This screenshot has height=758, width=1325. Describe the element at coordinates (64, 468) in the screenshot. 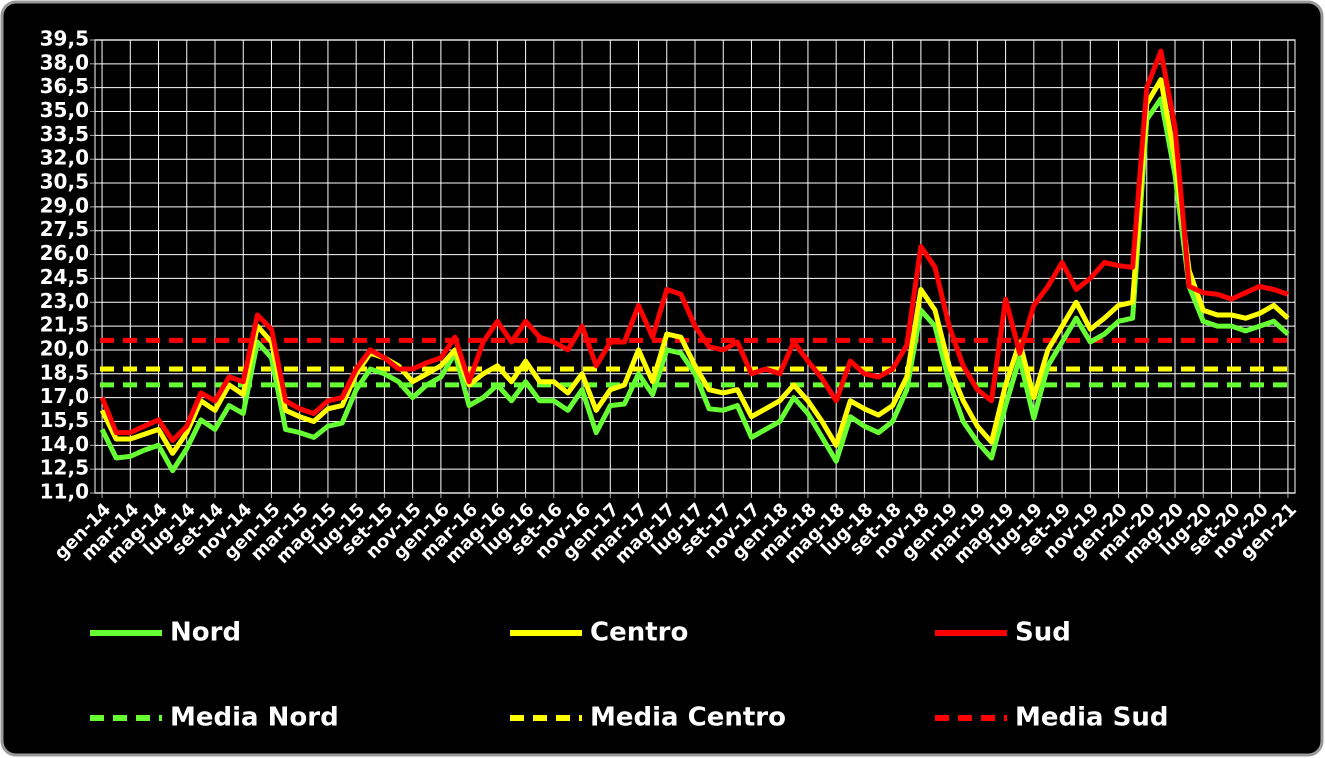

I see `y-tick-label: 12,5` at that location.